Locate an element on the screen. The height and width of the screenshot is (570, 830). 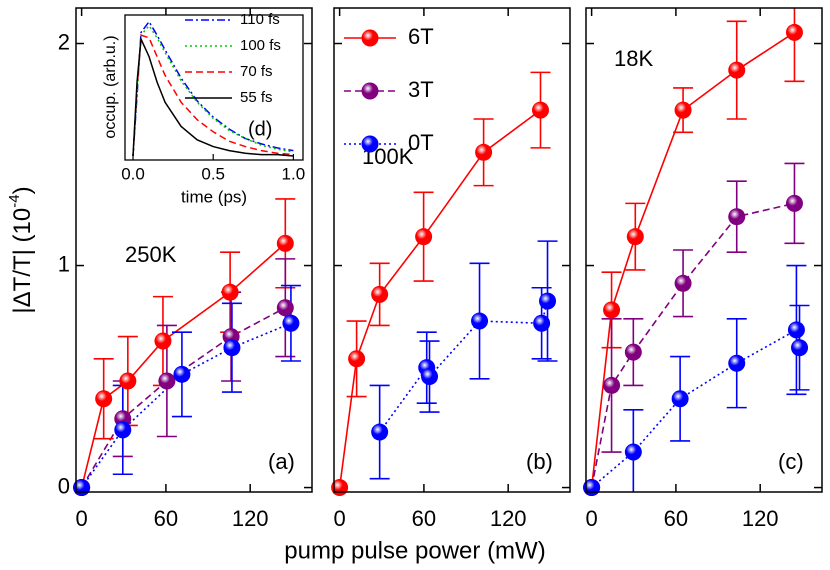
inset-background is located at coordinates (214, 87).